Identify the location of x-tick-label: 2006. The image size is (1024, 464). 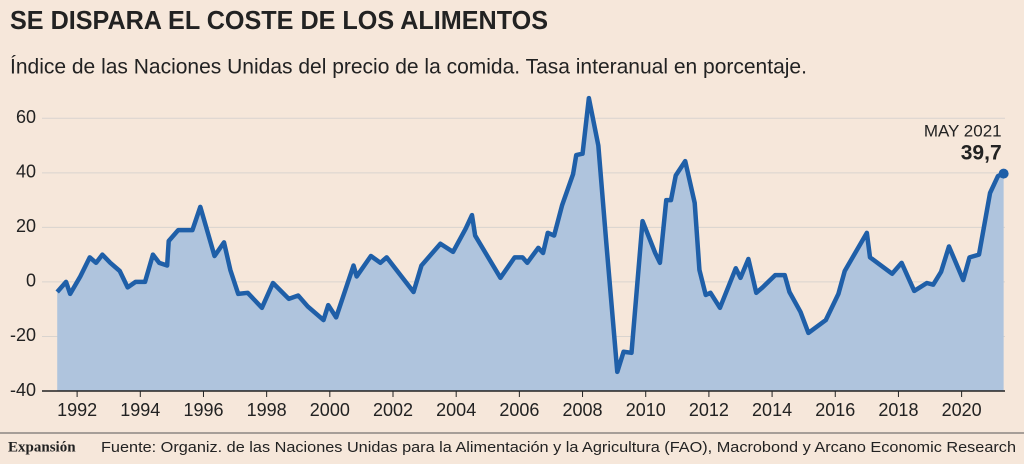
(519, 410).